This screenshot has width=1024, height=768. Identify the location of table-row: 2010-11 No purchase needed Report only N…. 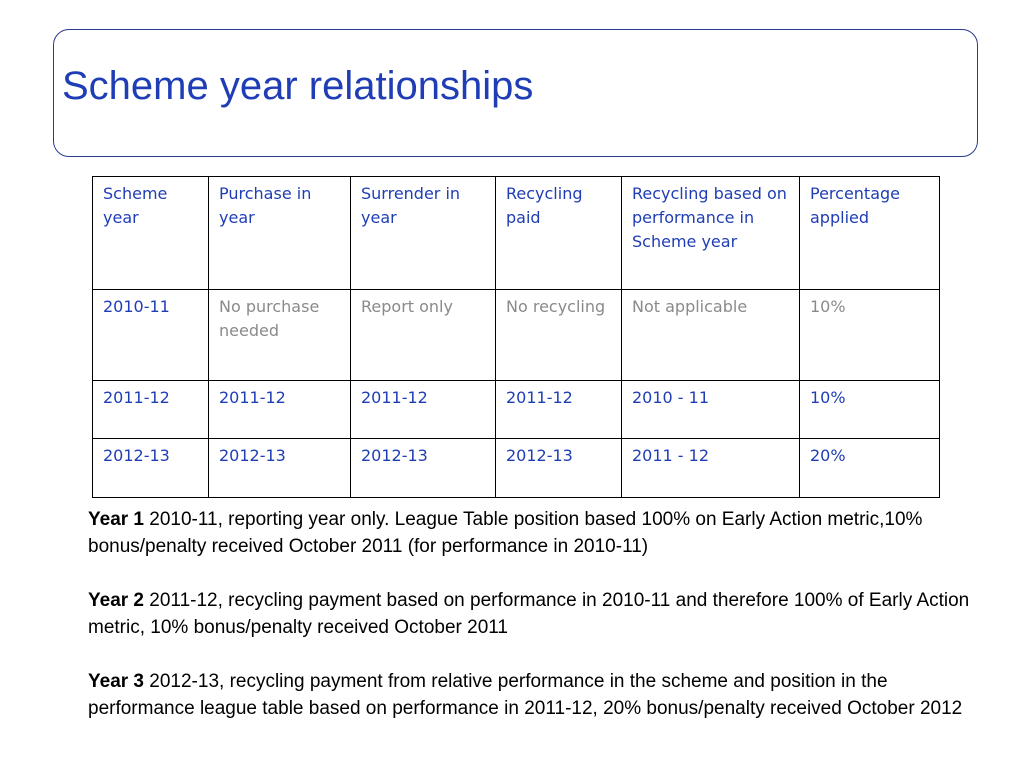
(516, 335).